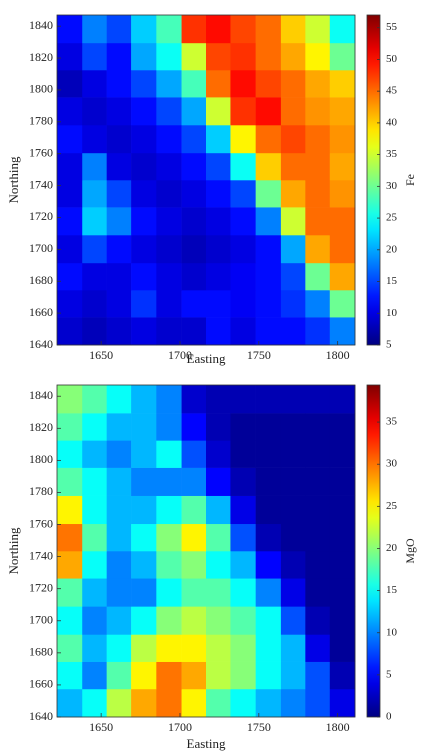 The image size is (421, 752). What do you see at coordinates (373, 551) in the screenshot?
I see `colorbar` at bounding box center [373, 551].